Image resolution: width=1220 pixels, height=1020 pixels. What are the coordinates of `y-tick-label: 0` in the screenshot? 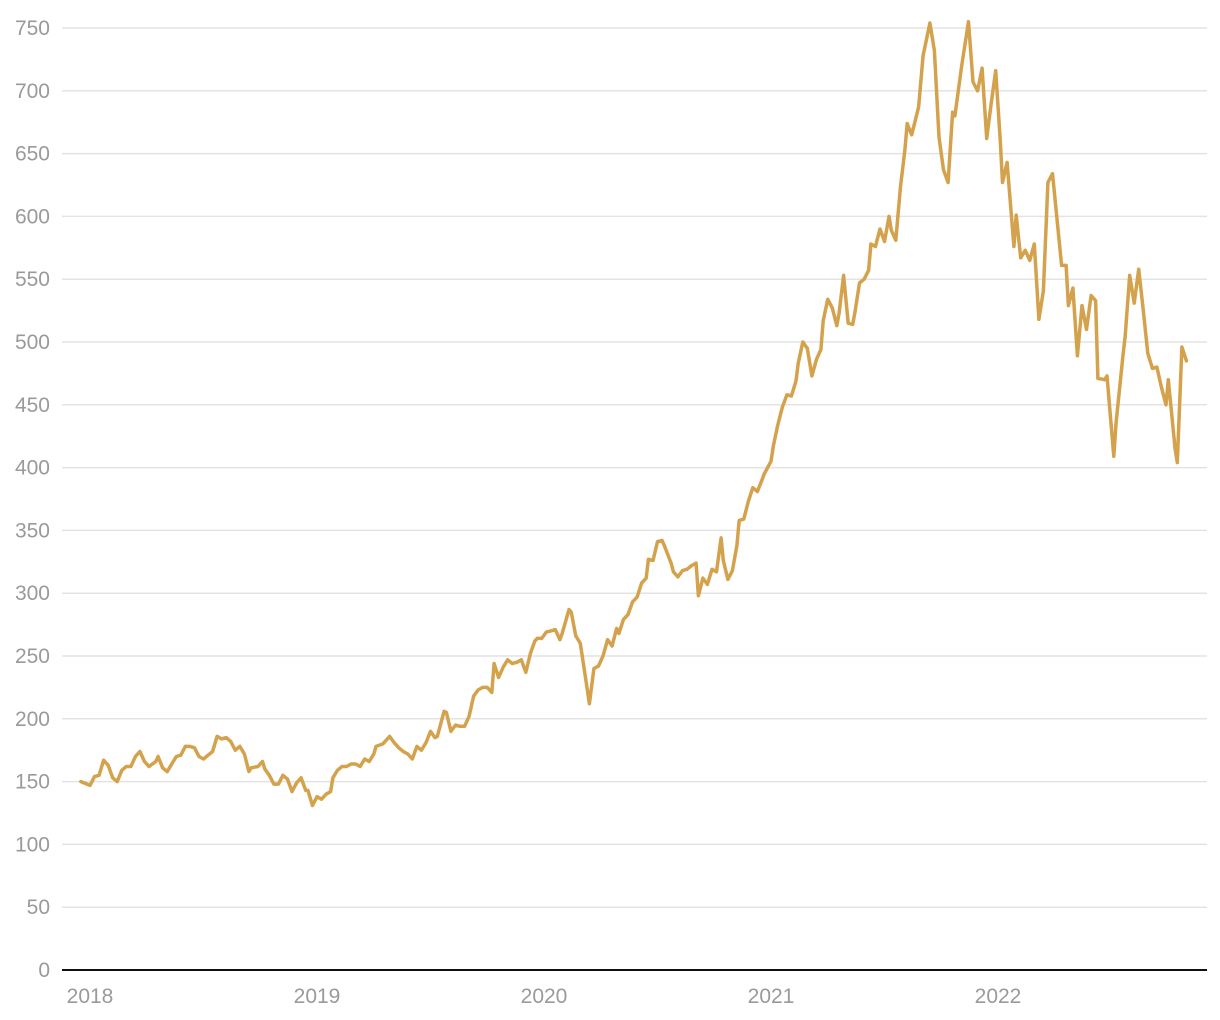 It's located at (44, 970).